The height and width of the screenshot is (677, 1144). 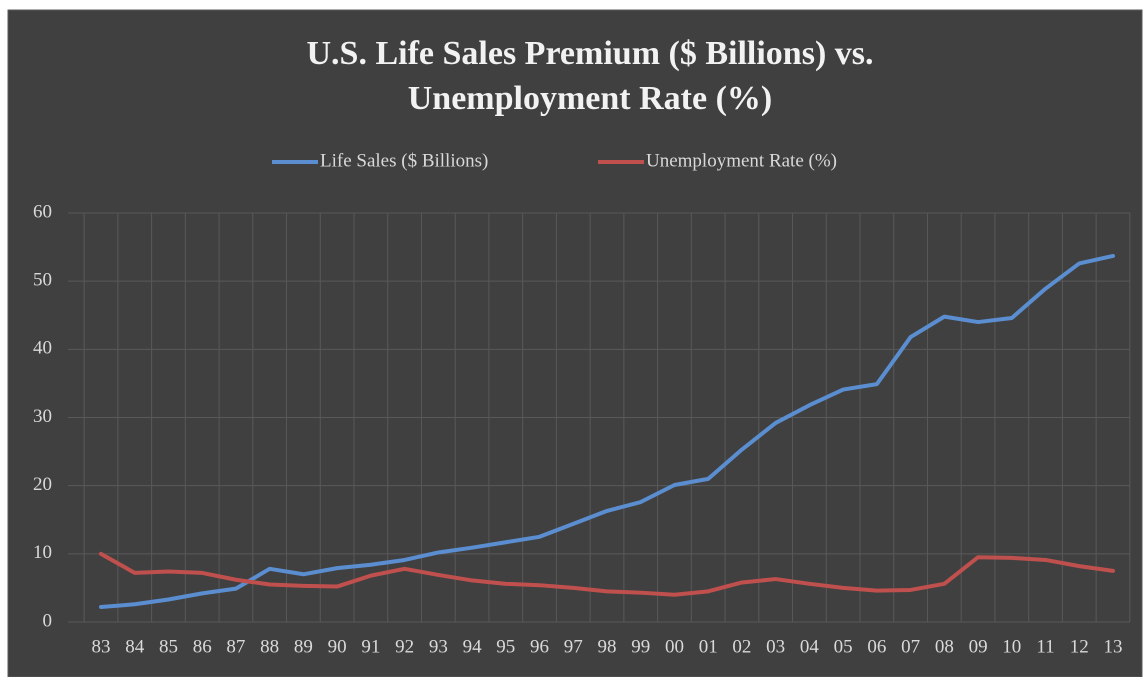 What do you see at coordinates (42, 552) in the screenshot?
I see `y-tick-label: 10` at bounding box center [42, 552].